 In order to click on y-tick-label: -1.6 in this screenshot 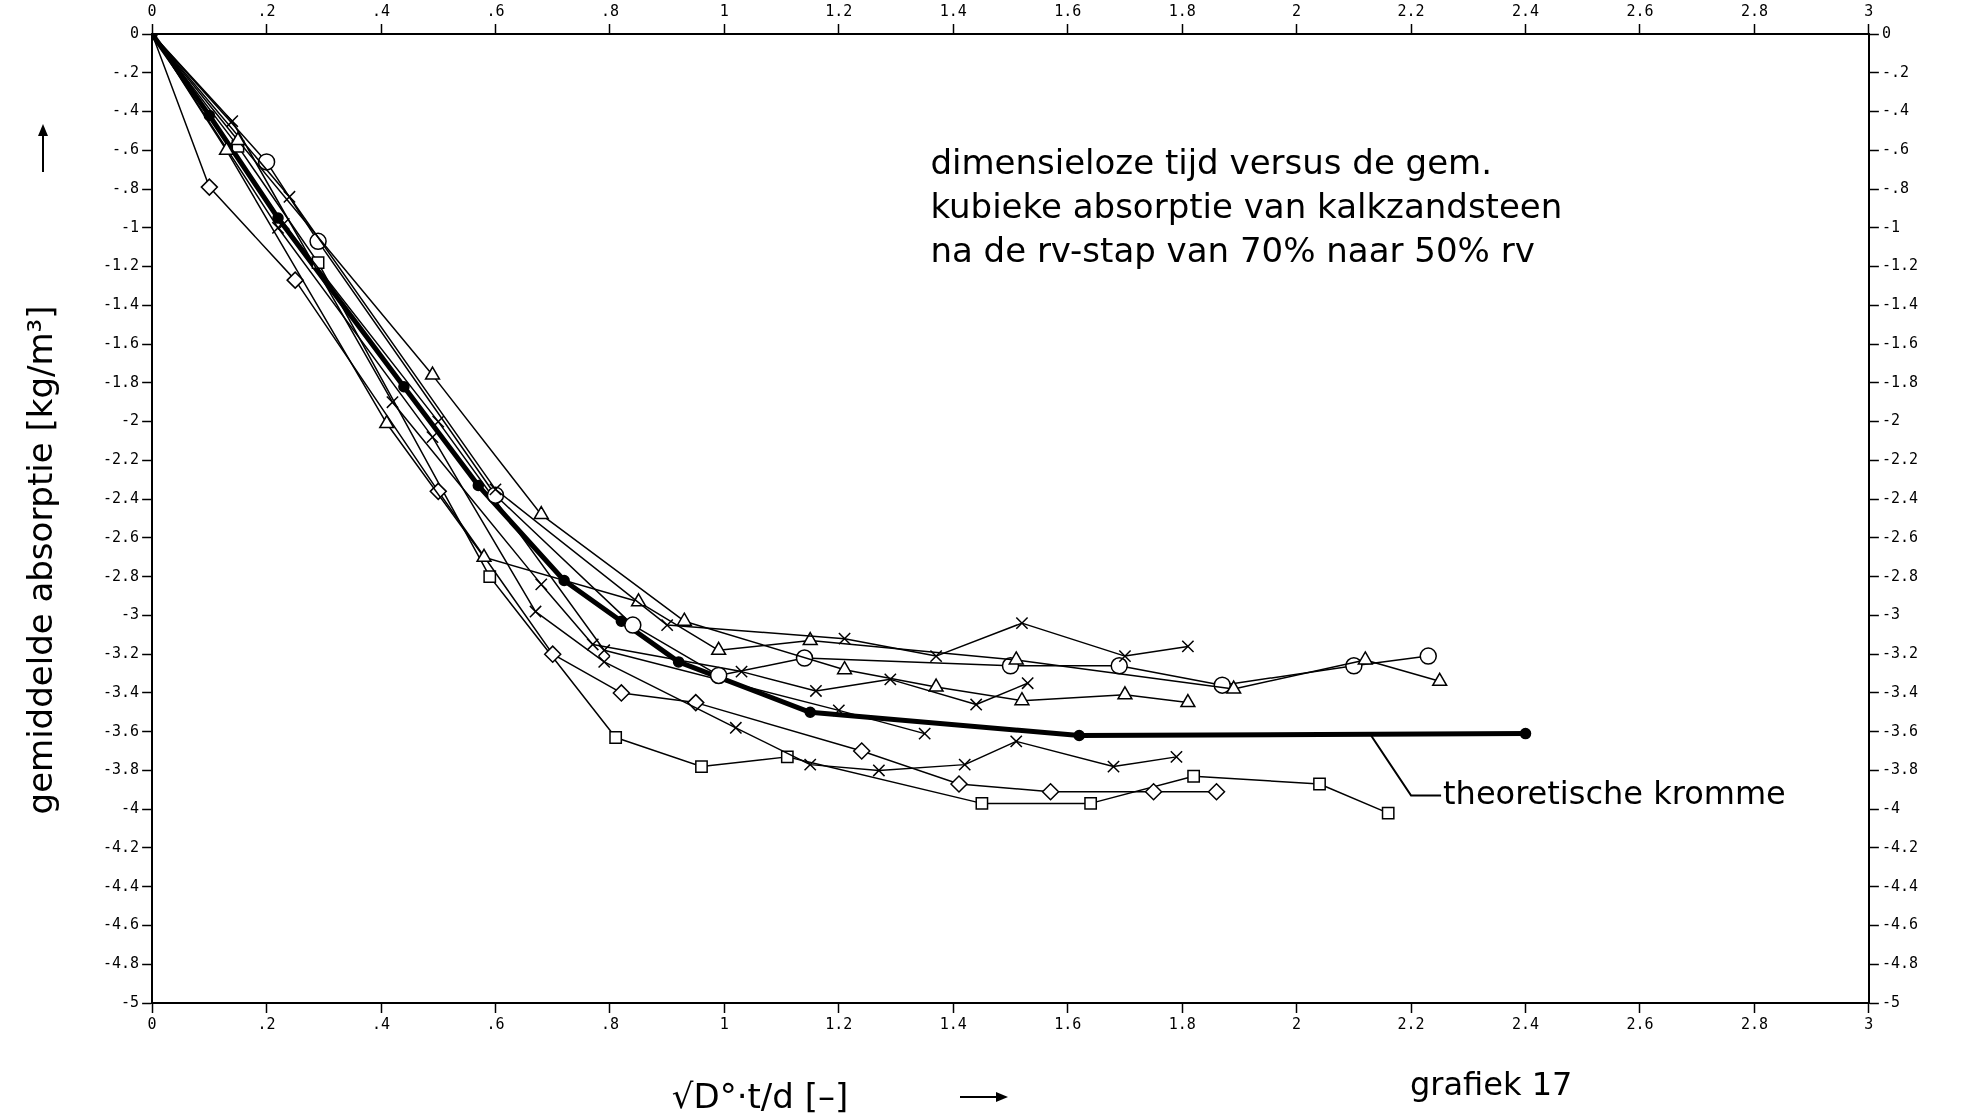, I will do `click(121, 342)`.